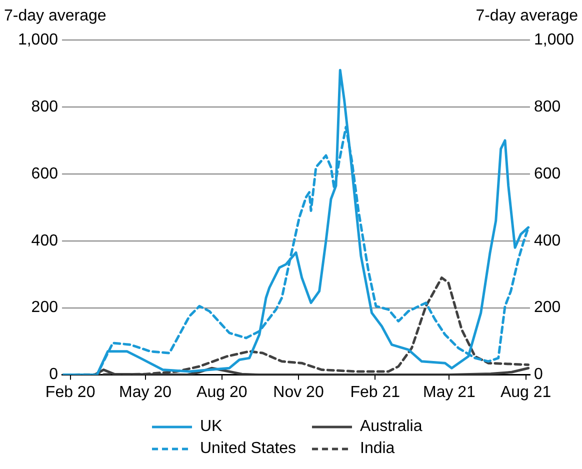  What do you see at coordinates (44, 241) in the screenshot?
I see `y-tick-label: 400` at bounding box center [44, 241].